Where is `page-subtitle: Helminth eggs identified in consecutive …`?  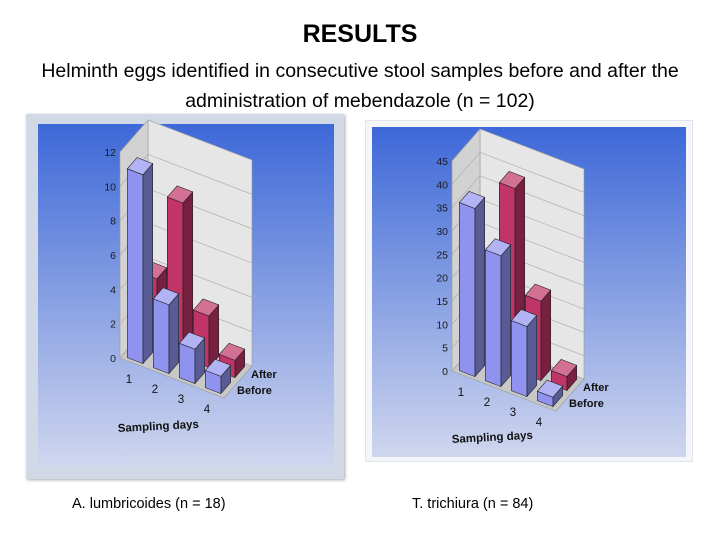 page-subtitle: Helminth eggs identified in consecutive … is located at coordinates (360, 86).